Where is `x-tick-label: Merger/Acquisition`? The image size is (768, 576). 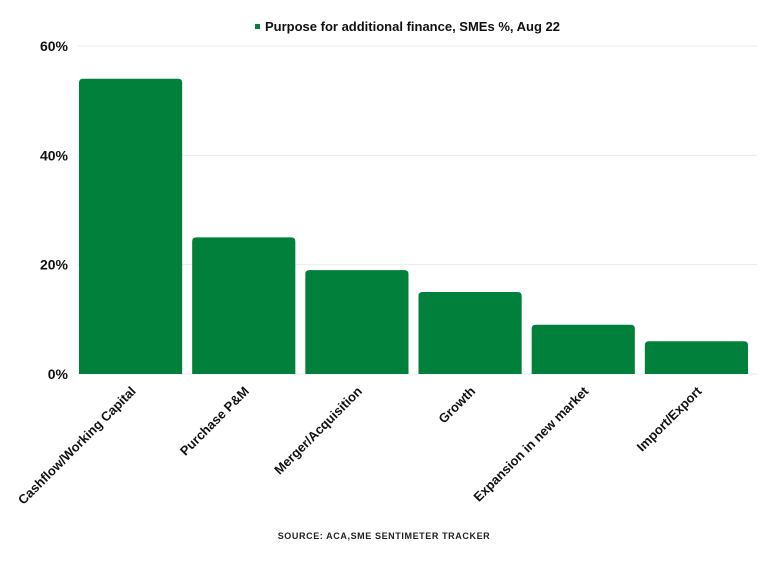
x-tick-label: Merger/Acquisition is located at coordinates (318, 430).